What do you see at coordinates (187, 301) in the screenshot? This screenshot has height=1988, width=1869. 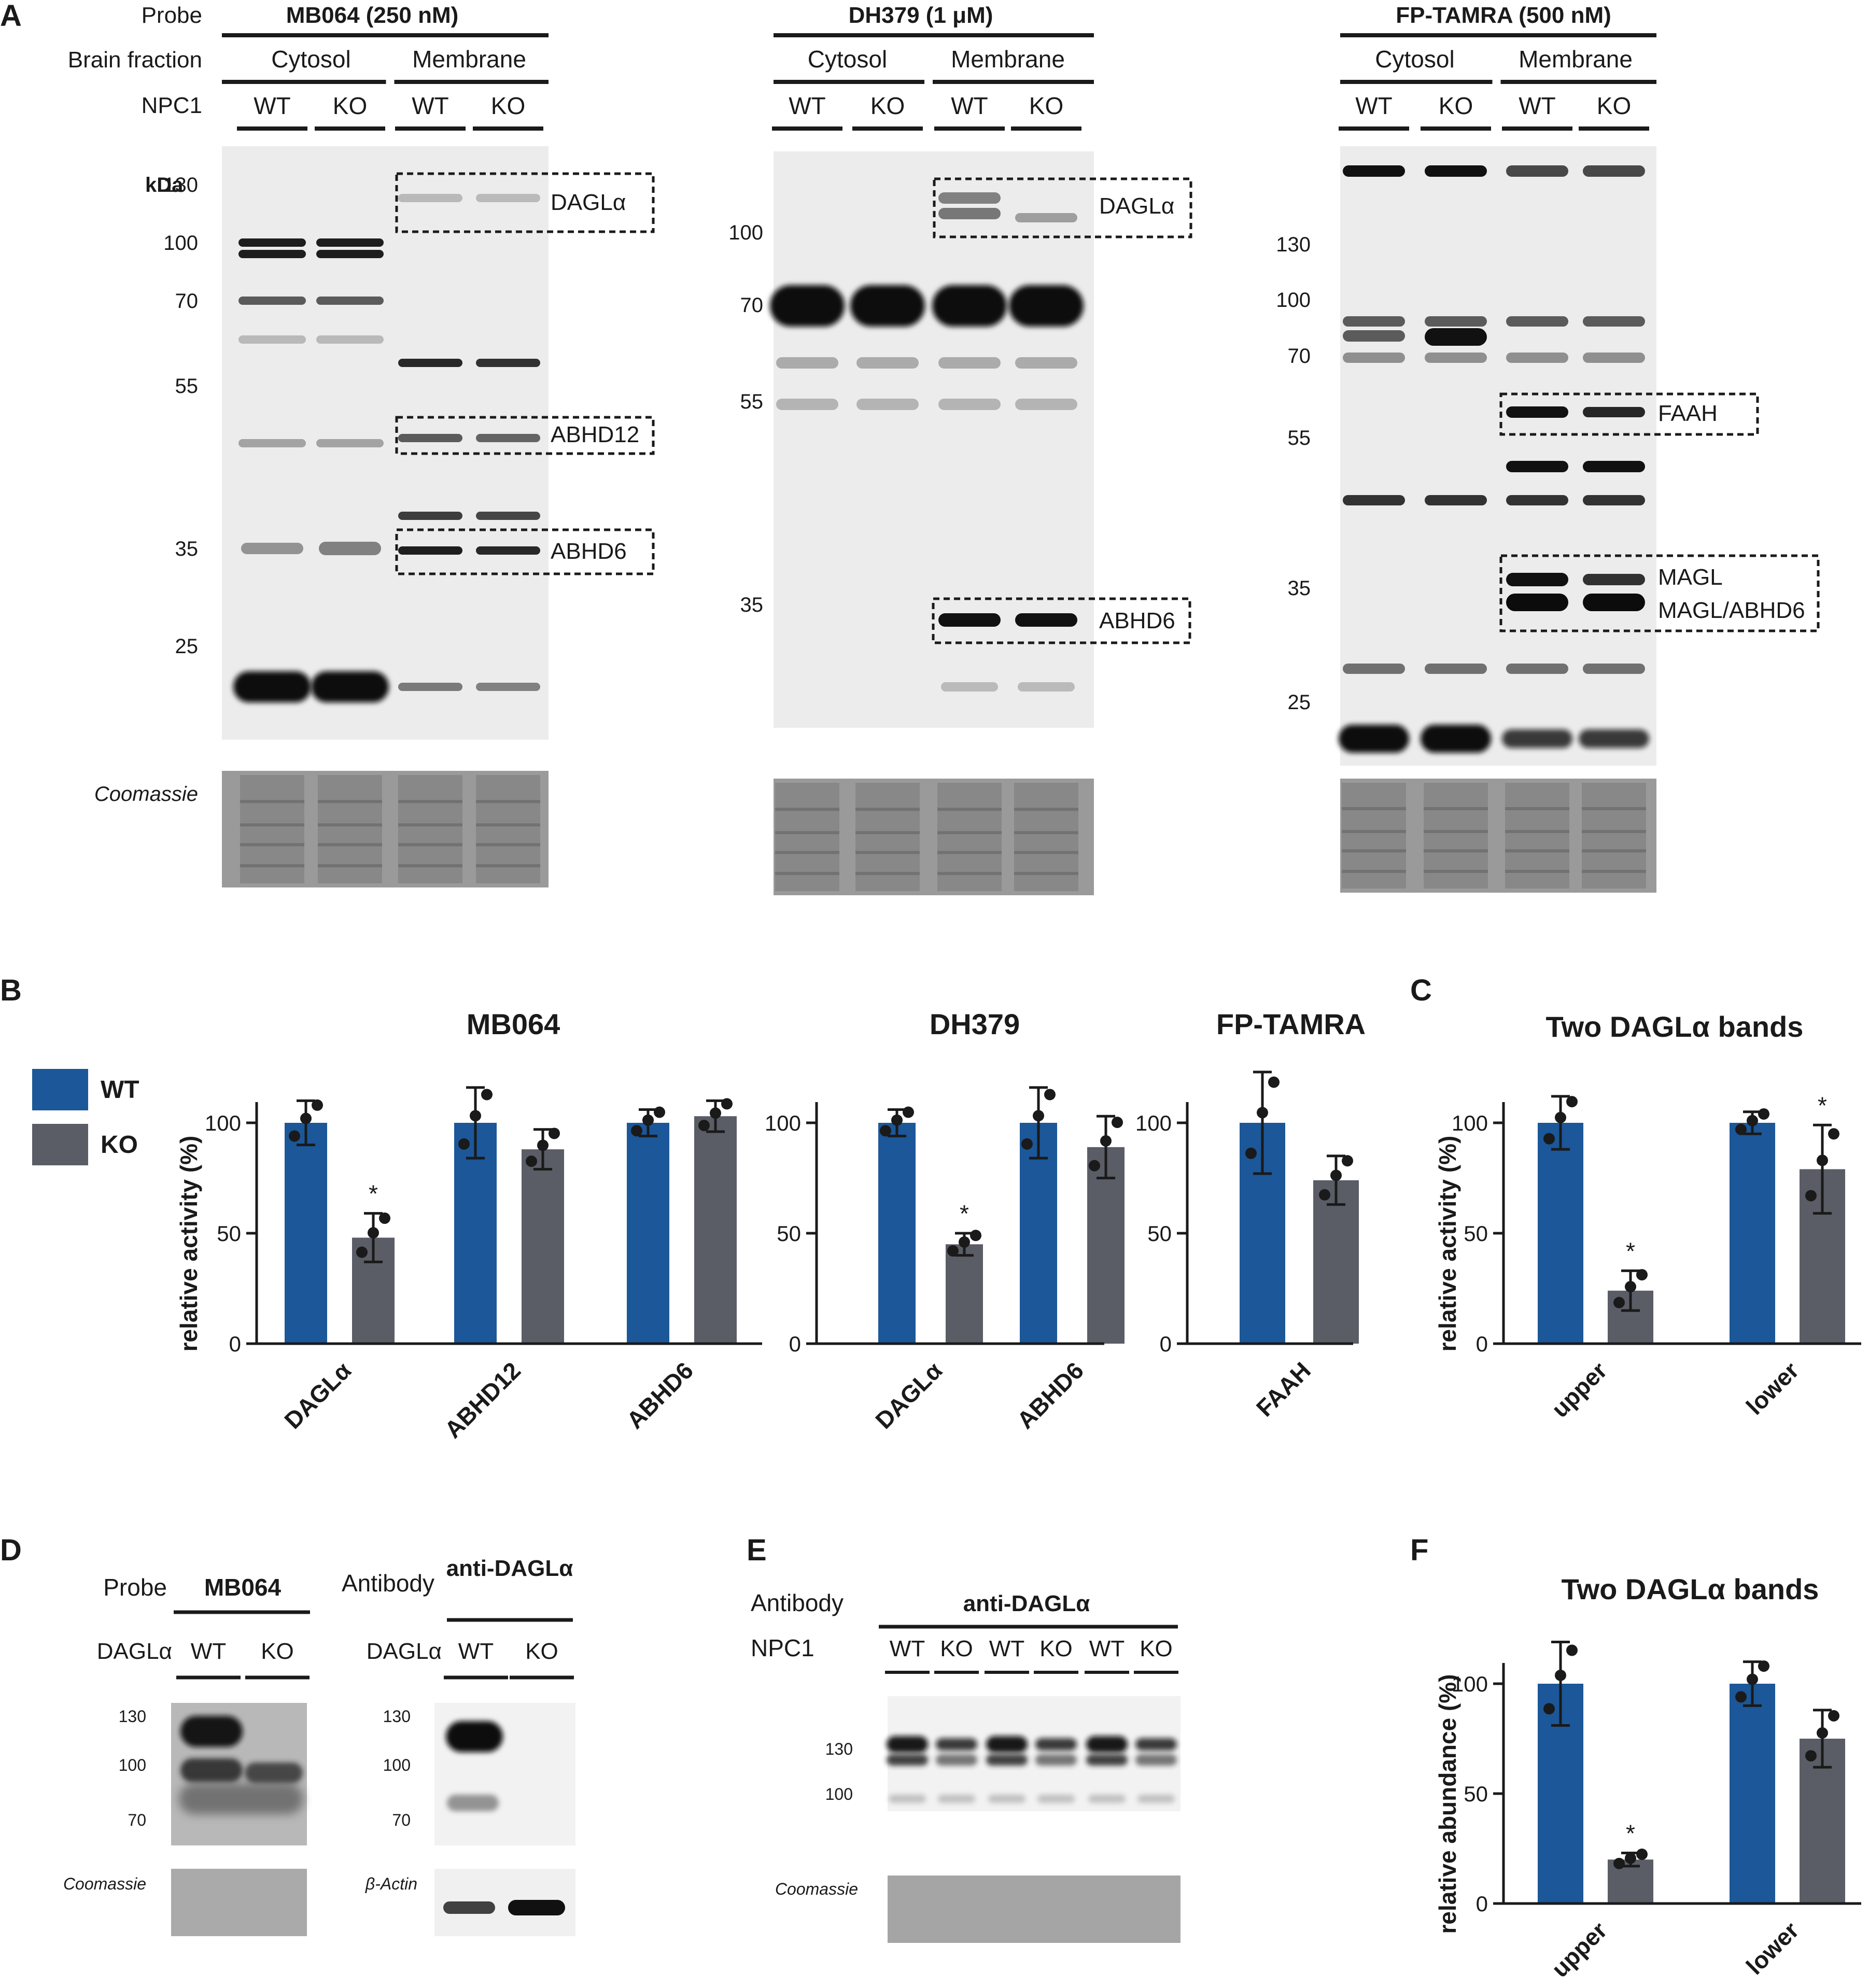 I see `kda-marker: 70` at bounding box center [187, 301].